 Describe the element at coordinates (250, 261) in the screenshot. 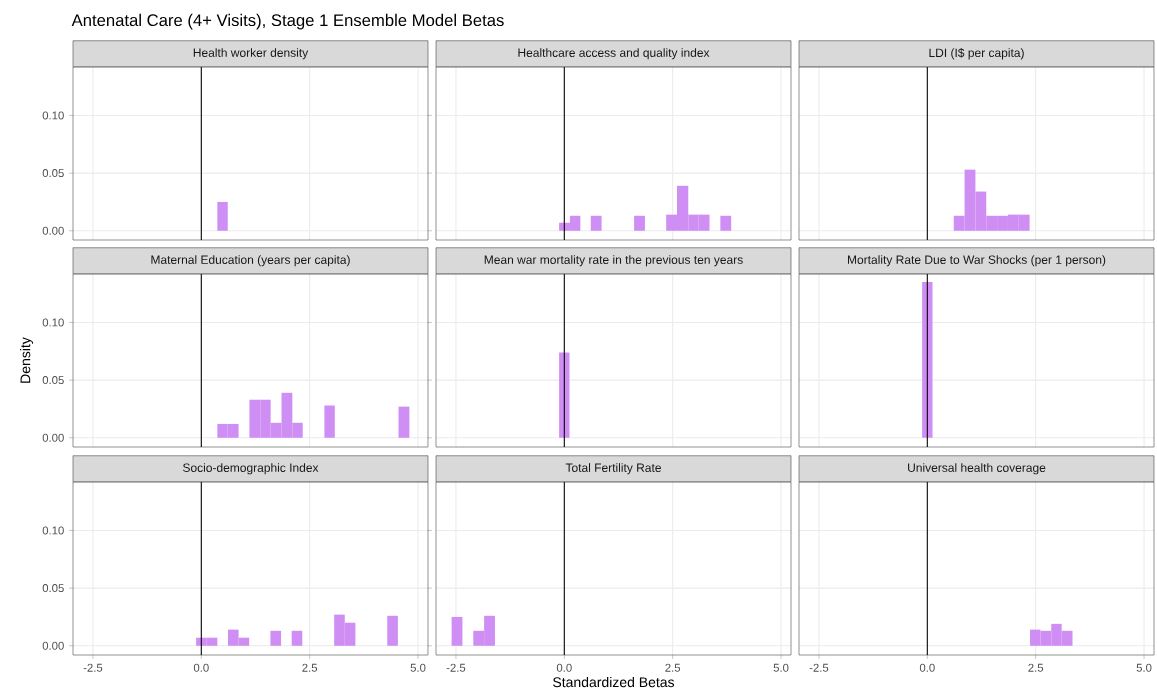

I see `chart-title: Maternal Education (years per capita)` at that location.